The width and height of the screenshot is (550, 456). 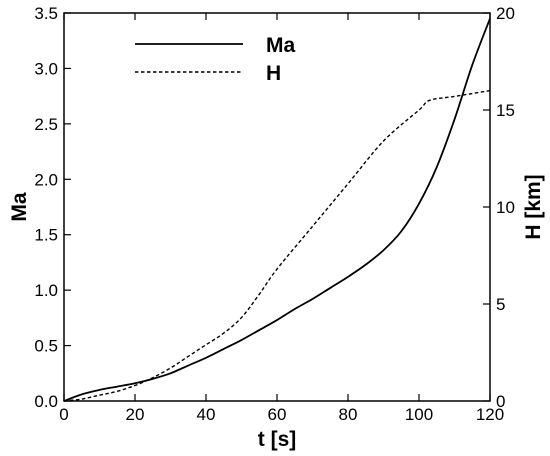 I want to click on legend: Ma H, so click(x=215, y=59).